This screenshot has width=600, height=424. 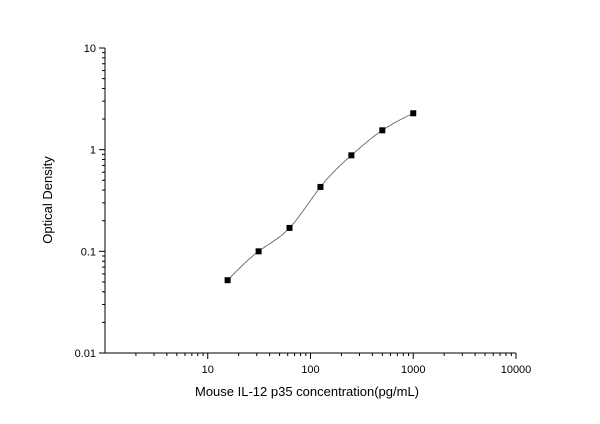 I want to click on y-tick-label: 1, so click(x=93, y=151).